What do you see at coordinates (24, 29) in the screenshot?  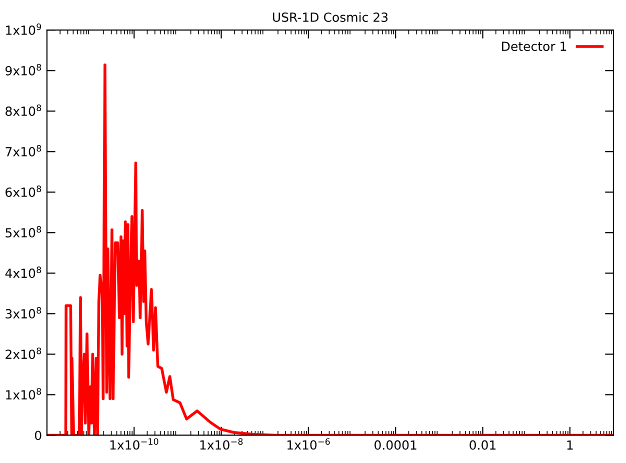 I see `y-tick-label: 1x10$^{9}$` at bounding box center [24, 29].